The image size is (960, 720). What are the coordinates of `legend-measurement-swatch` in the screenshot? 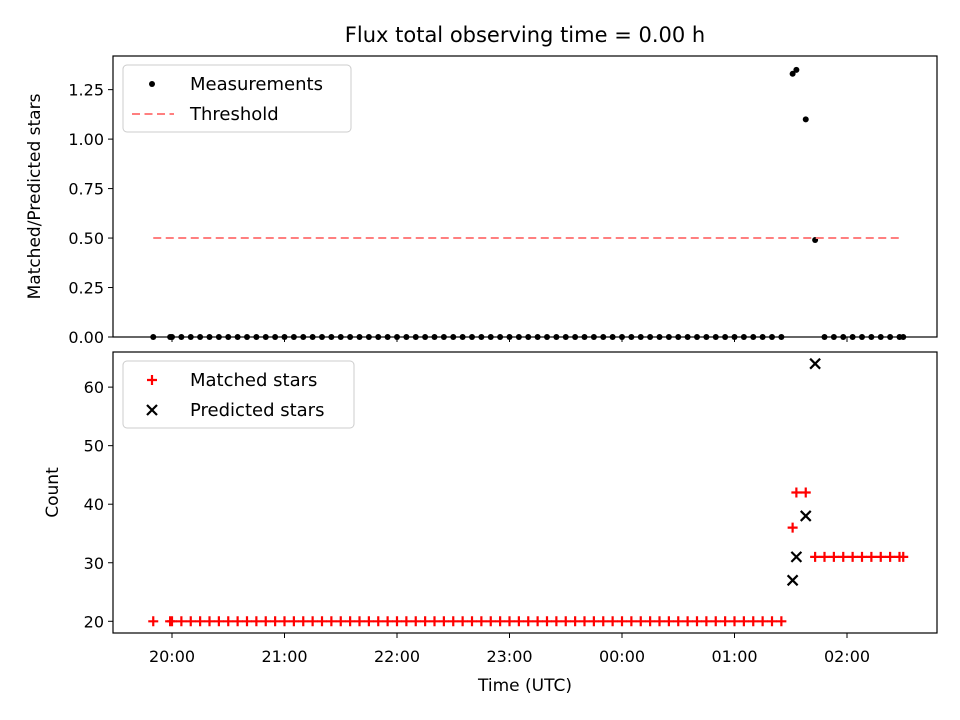 It's located at (152, 84).